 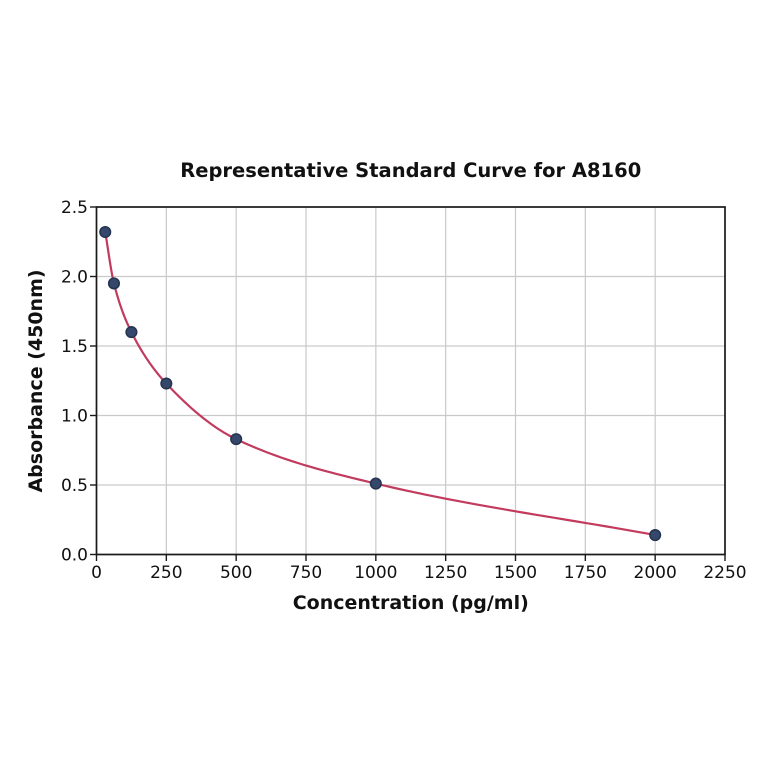 What do you see at coordinates (74, 208) in the screenshot?
I see `y-tick-label: 2.5` at bounding box center [74, 208].